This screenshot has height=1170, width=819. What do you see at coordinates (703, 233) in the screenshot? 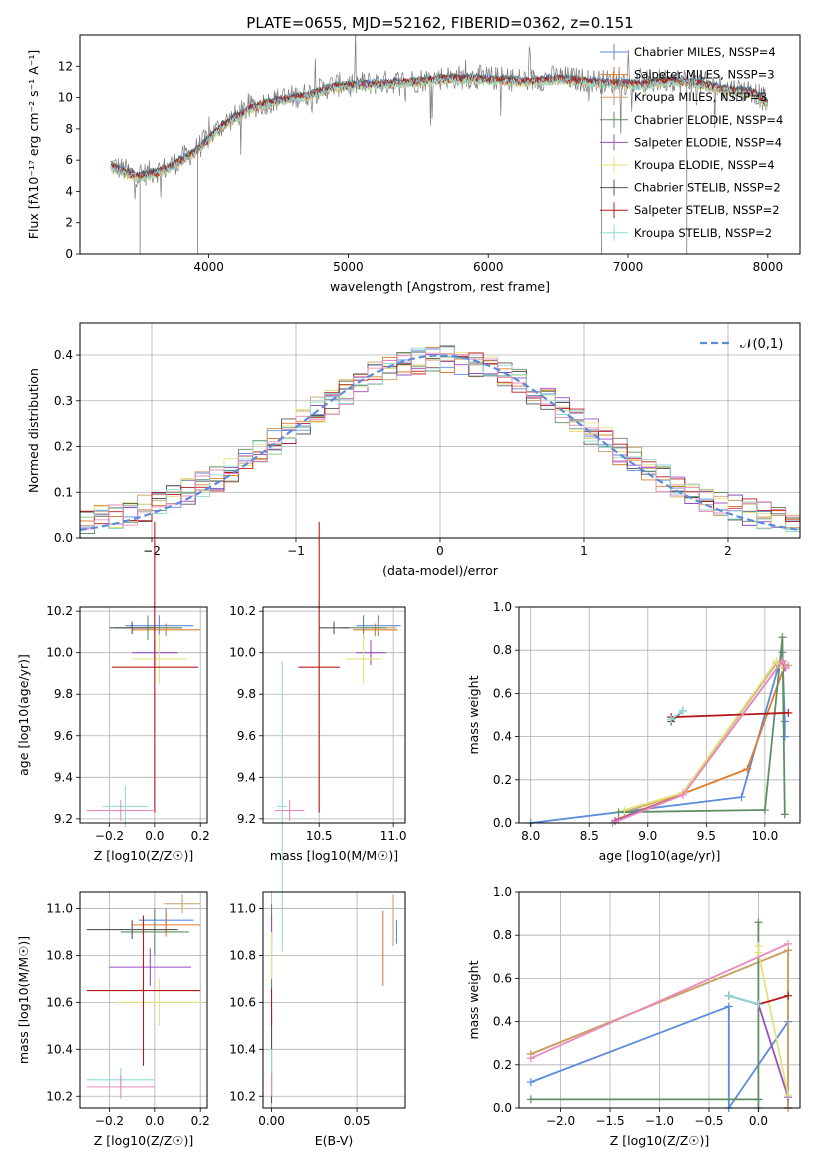
I see `legend-entry: Kroupa STELIB, NSSP=2` at bounding box center [703, 233].